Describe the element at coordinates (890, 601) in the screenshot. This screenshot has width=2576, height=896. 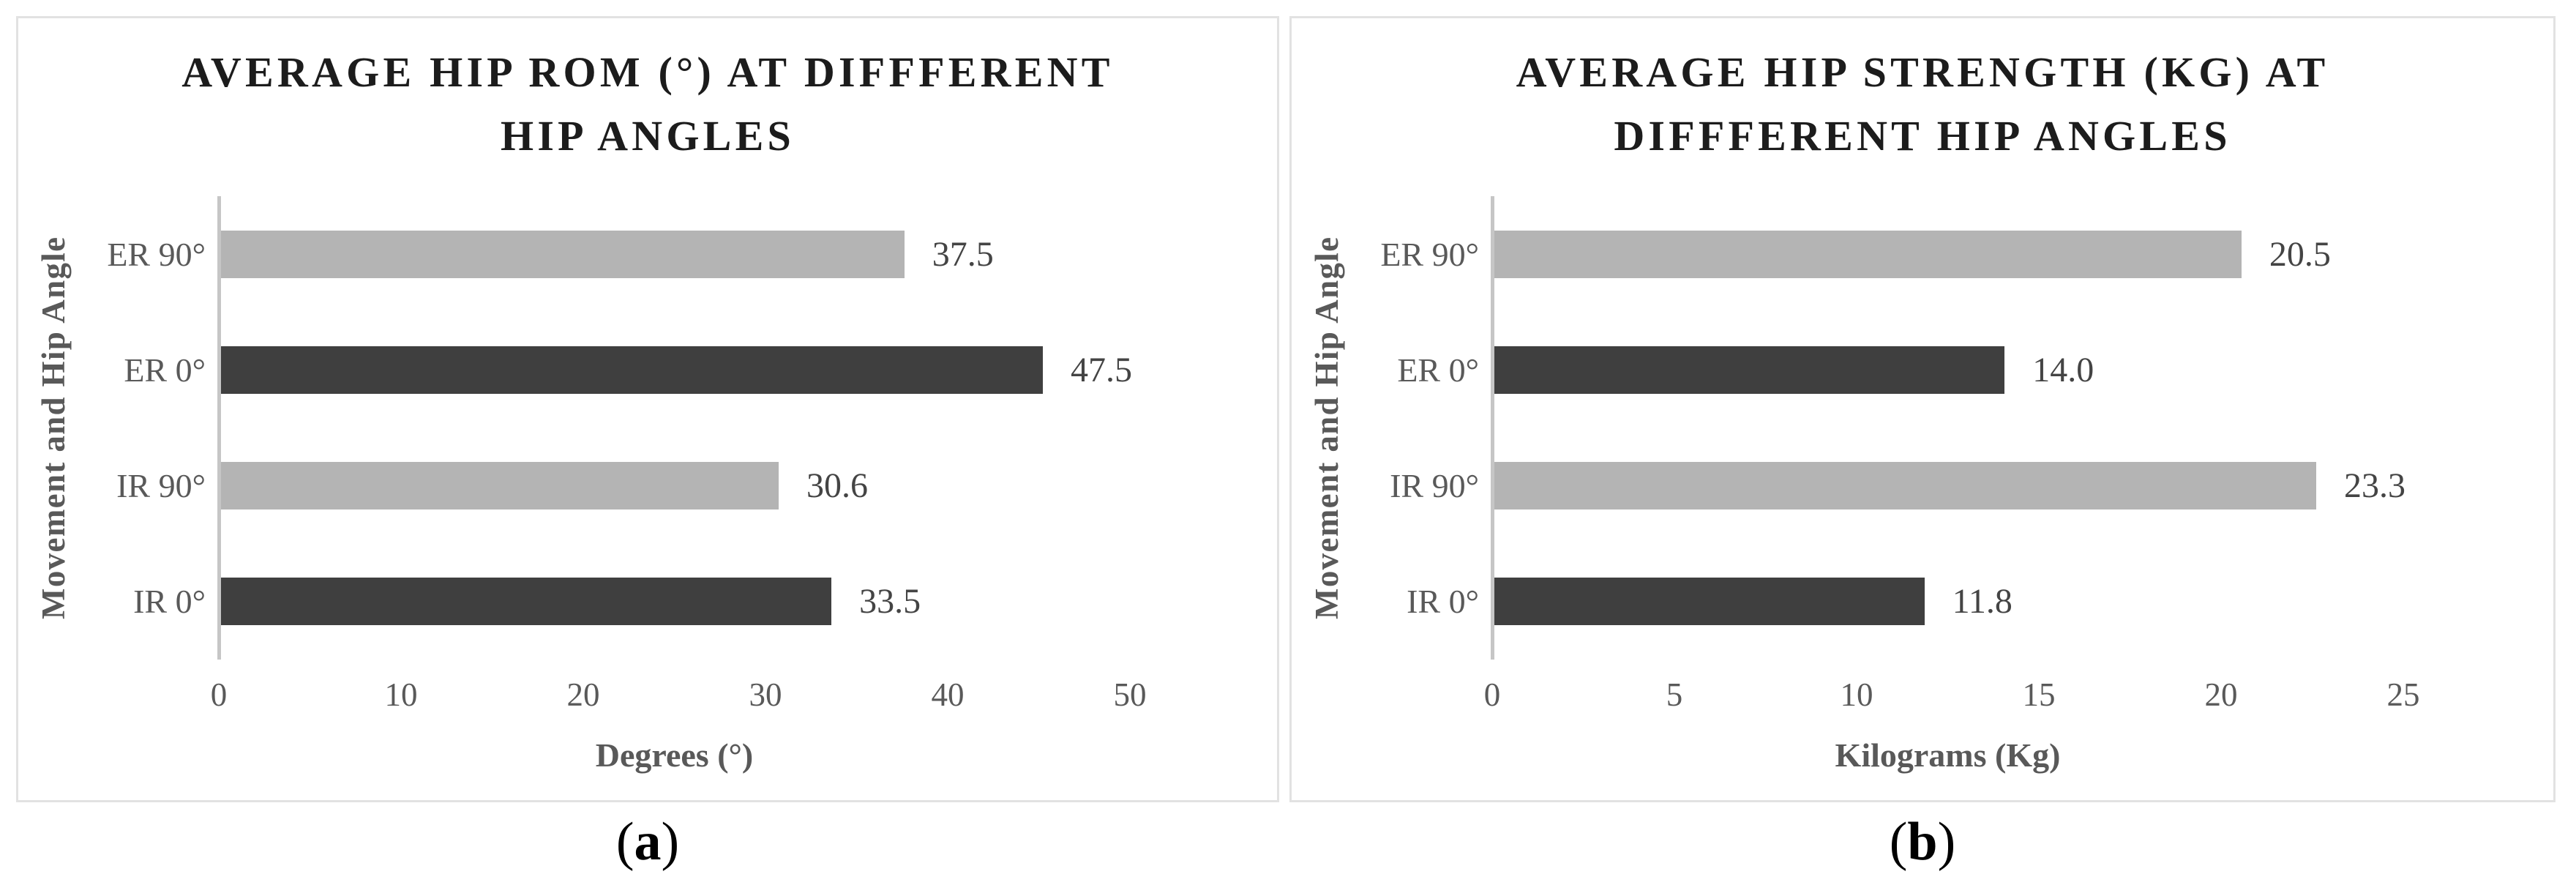
I see `value-label: 33.5` at that location.